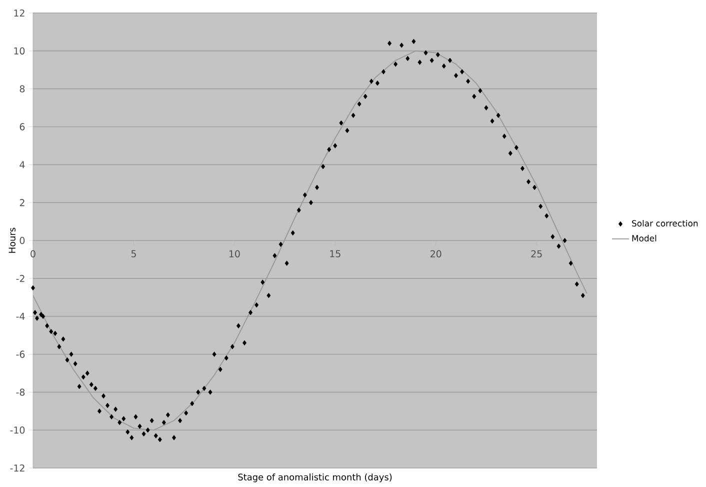 This screenshot has height=487, width=706. Describe the element at coordinates (22, 126) in the screenshot. I see `y-tick-label: 6` at that location.